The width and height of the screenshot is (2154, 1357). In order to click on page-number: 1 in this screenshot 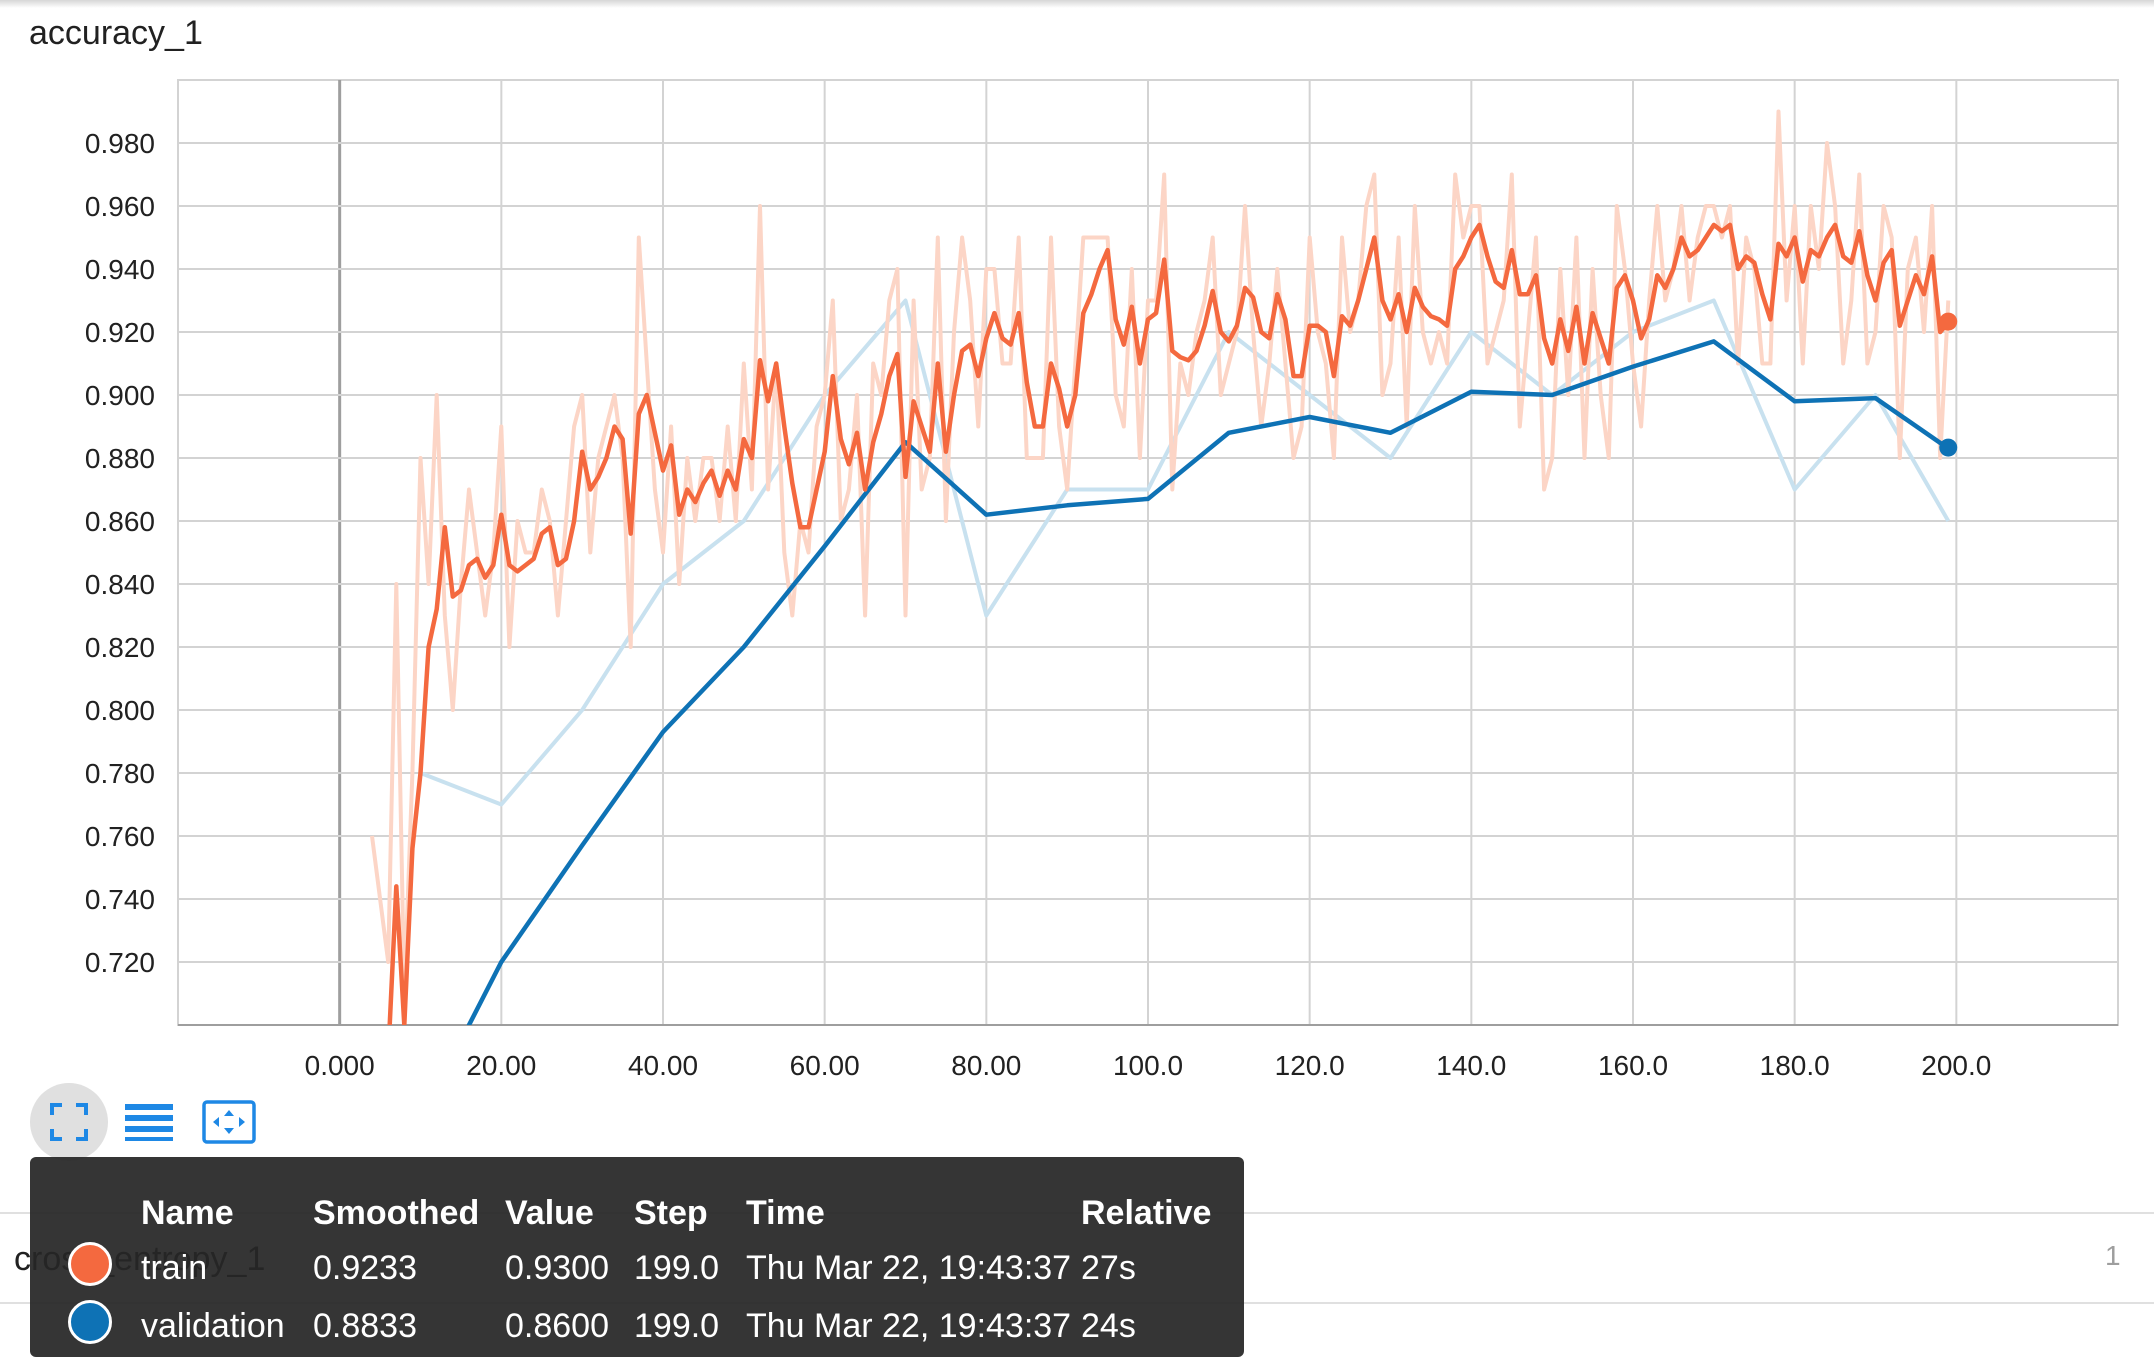, I will do `click(2113, 1255)`.